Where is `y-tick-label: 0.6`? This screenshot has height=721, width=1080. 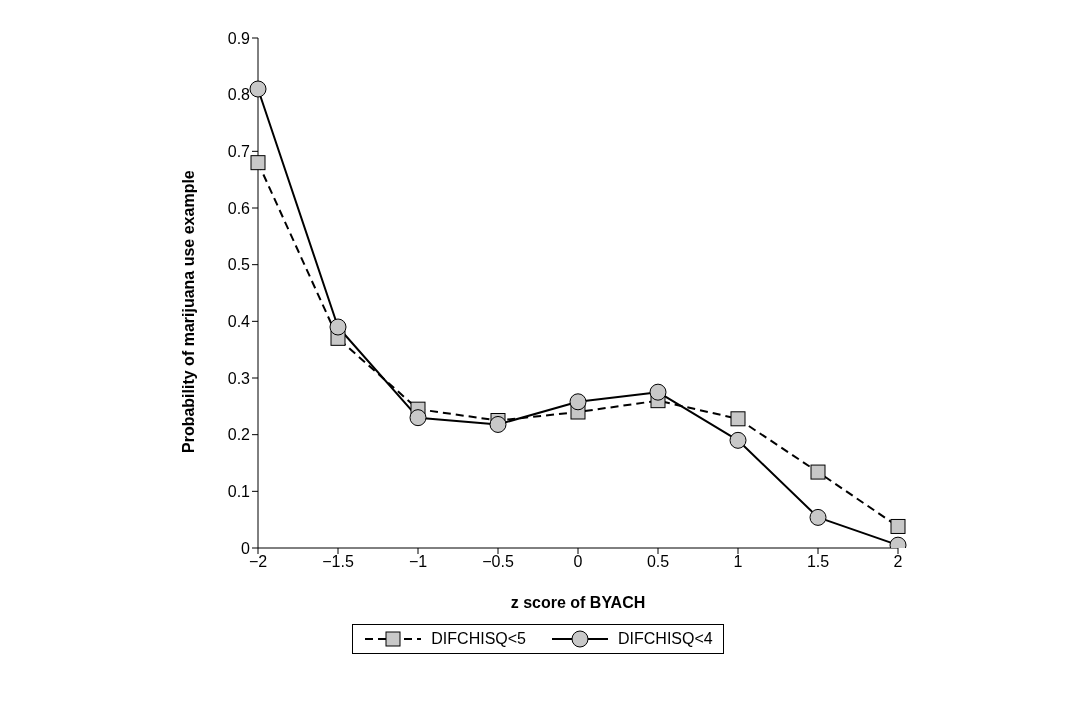
y-tick-label: 0.6 is located at coordinates (239, 208).